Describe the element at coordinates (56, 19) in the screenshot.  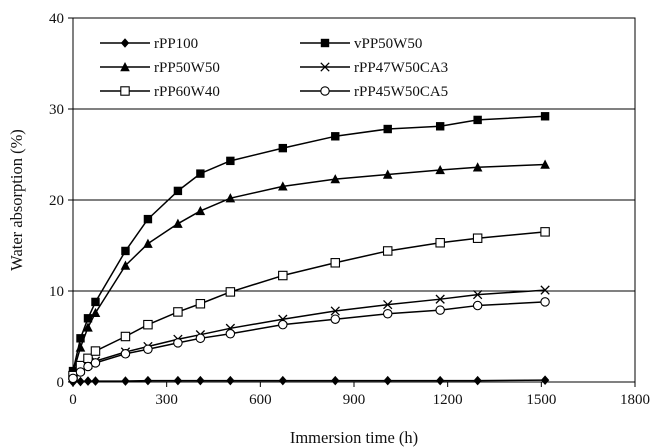
I see `y-tick-label-40: 40` at that location.